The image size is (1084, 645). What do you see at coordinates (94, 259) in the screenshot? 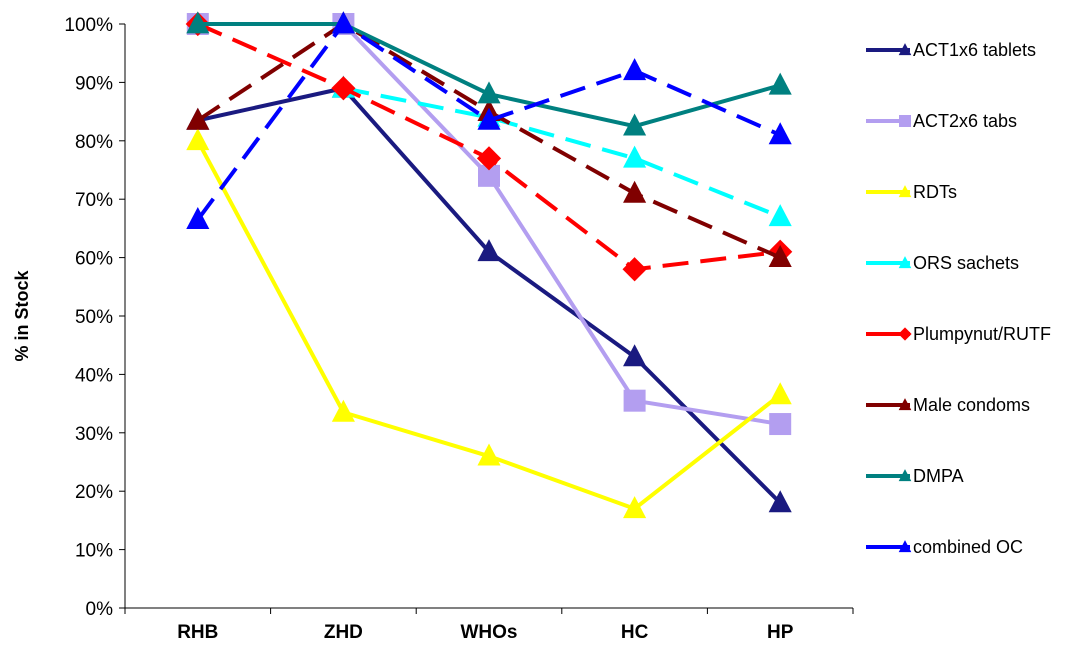
I see `y-tick-label: 60%` at bounding box center [94, 259].